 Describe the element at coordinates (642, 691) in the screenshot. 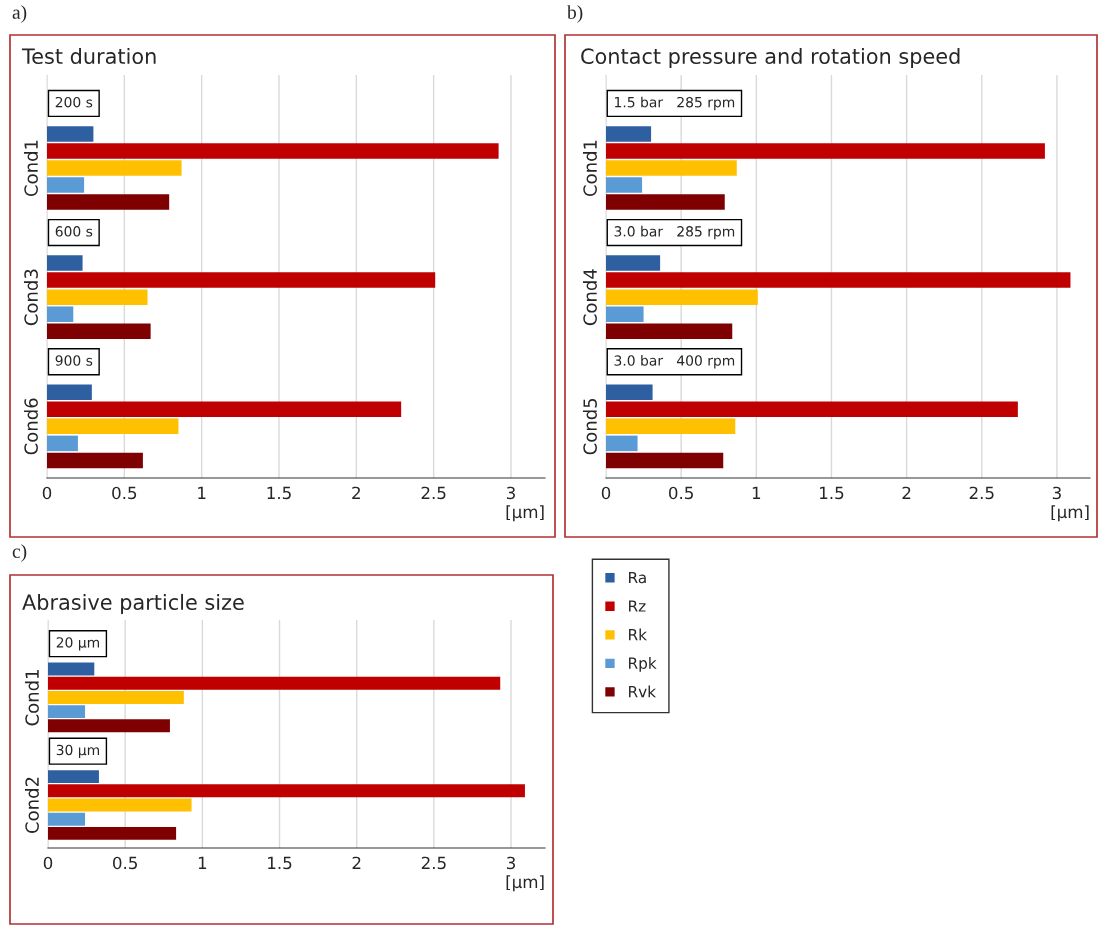

I see `legend-label: Rvk` at that location.